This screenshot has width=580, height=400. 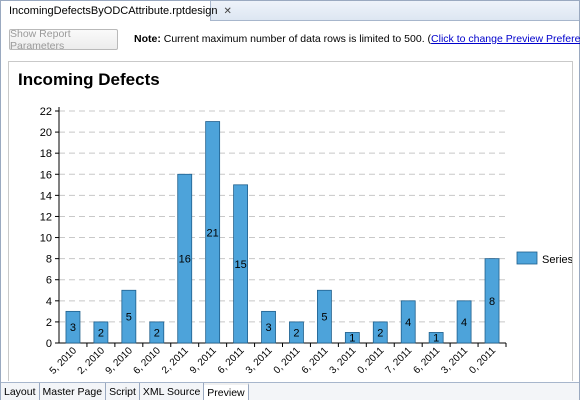 I want to click on y-tick-label: 12, so click(x=46, y=217).